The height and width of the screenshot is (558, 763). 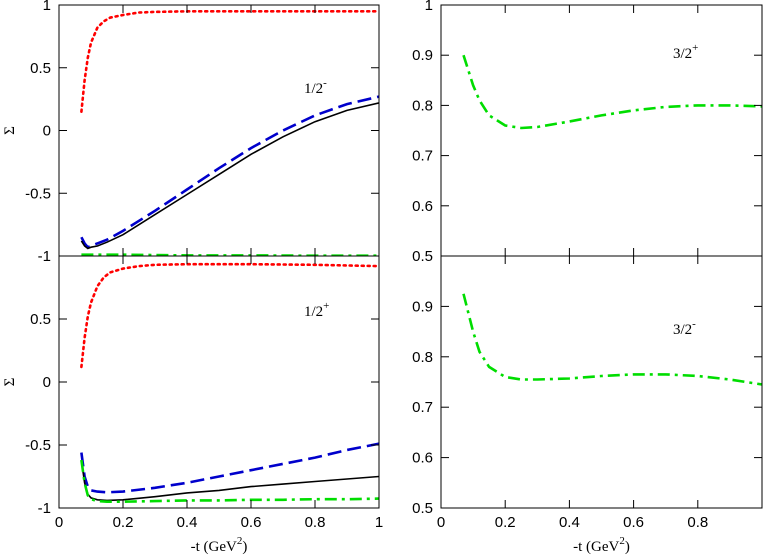 What do you see at coordinates (684, 328) in the screenshot?
I see `panel-label: 3/2-` at bounding box center [684, 328].